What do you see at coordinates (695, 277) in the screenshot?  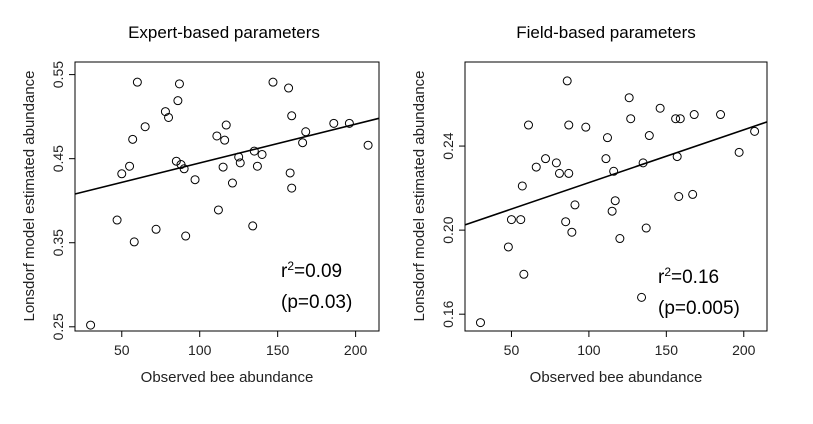 I see `r2-value: =0.16` at bounding box center [695, 277].